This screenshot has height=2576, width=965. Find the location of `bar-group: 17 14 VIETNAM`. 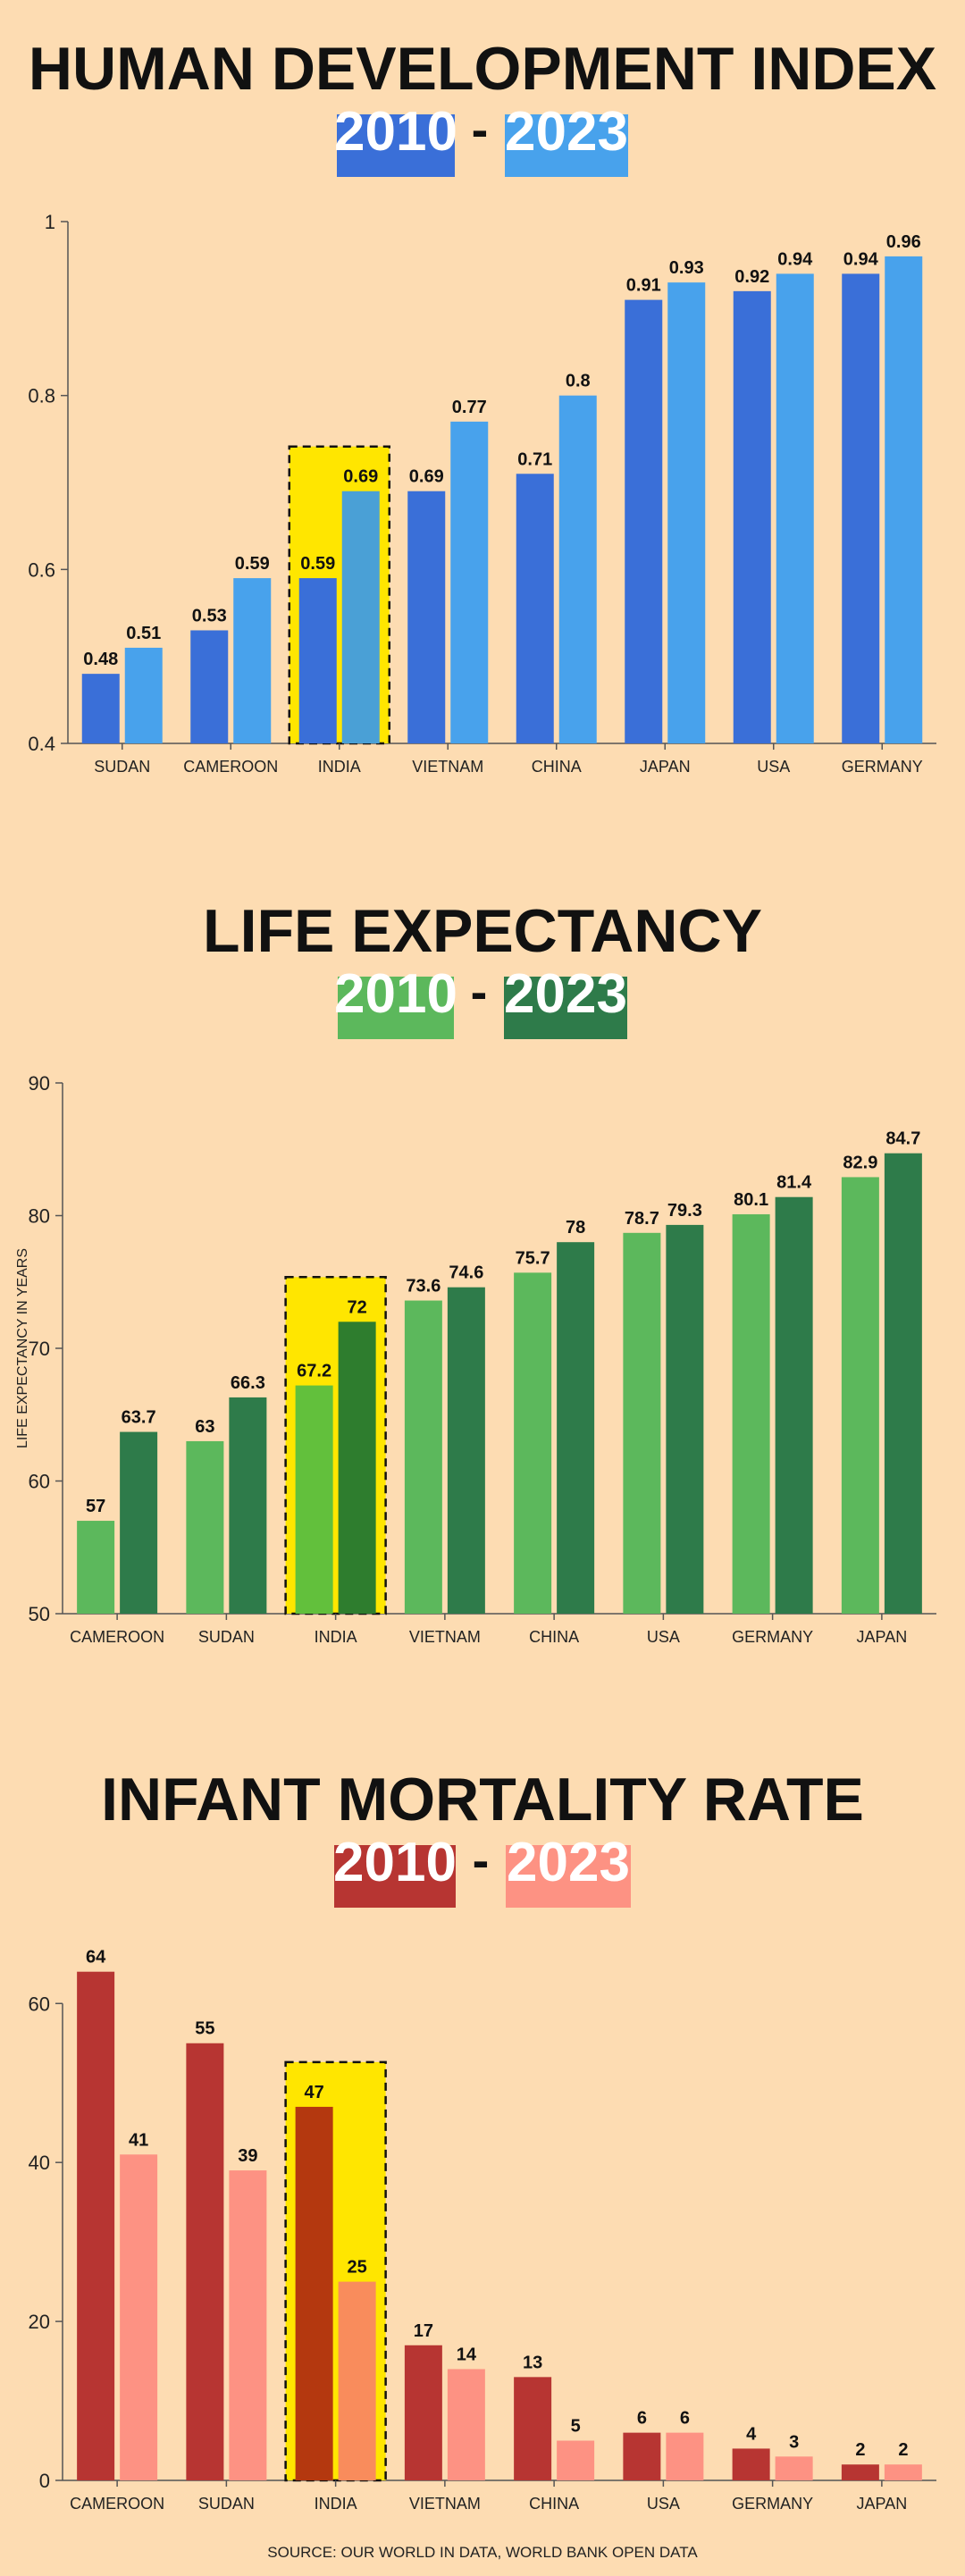

bar-group: 17 14 VIETNAM is located at coordinates (444, 2417).